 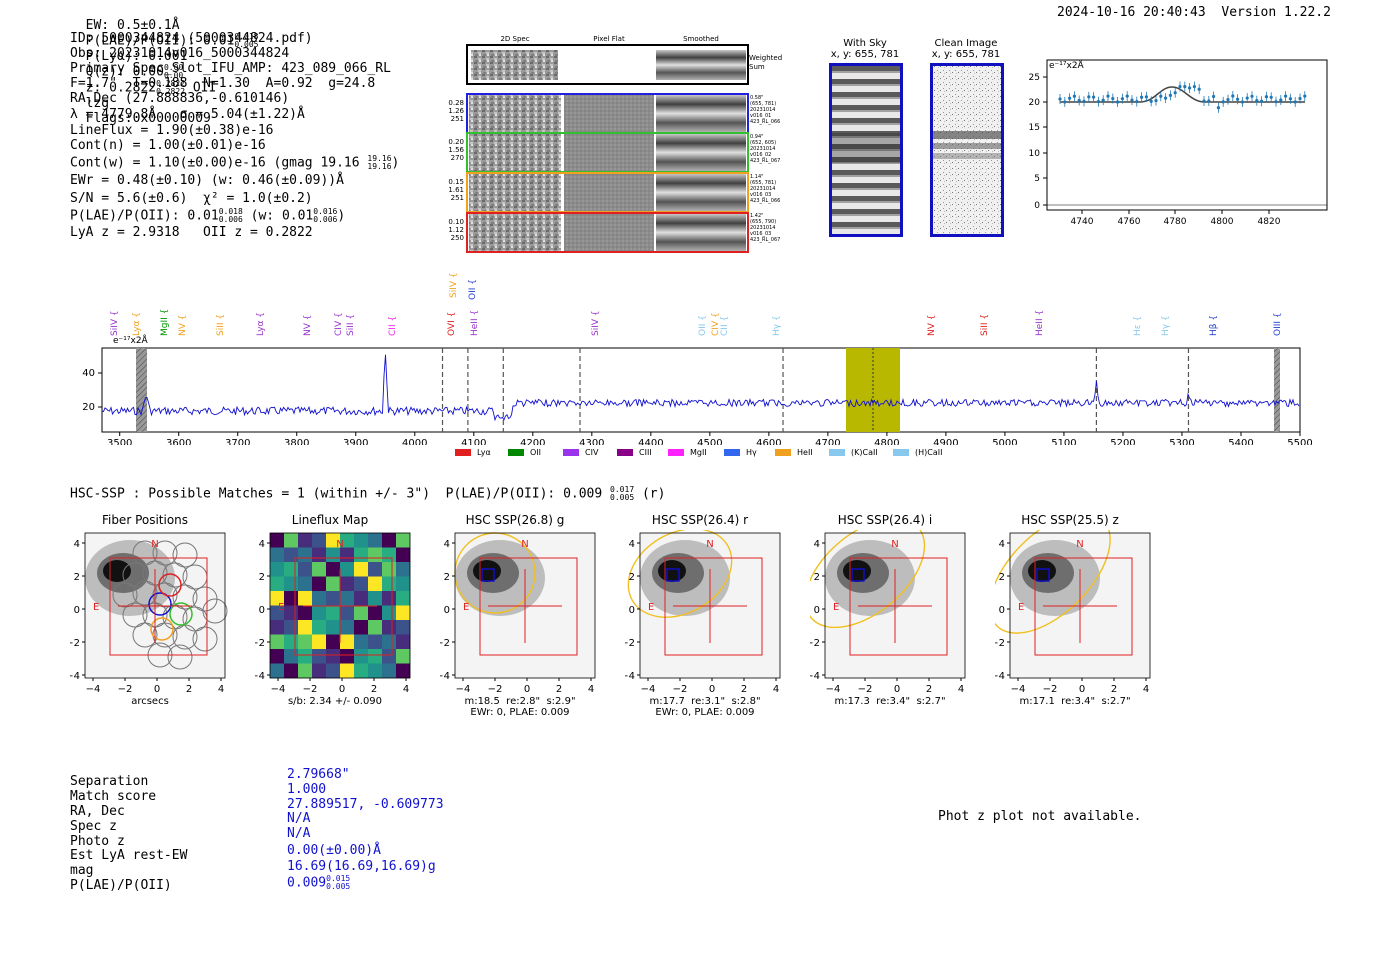 What do you see at coordinates (180, 98) in the screenshot?
I see `info-radec: RA,Dec (27.888836,-0.610146)` at bounding box center [180, 98].